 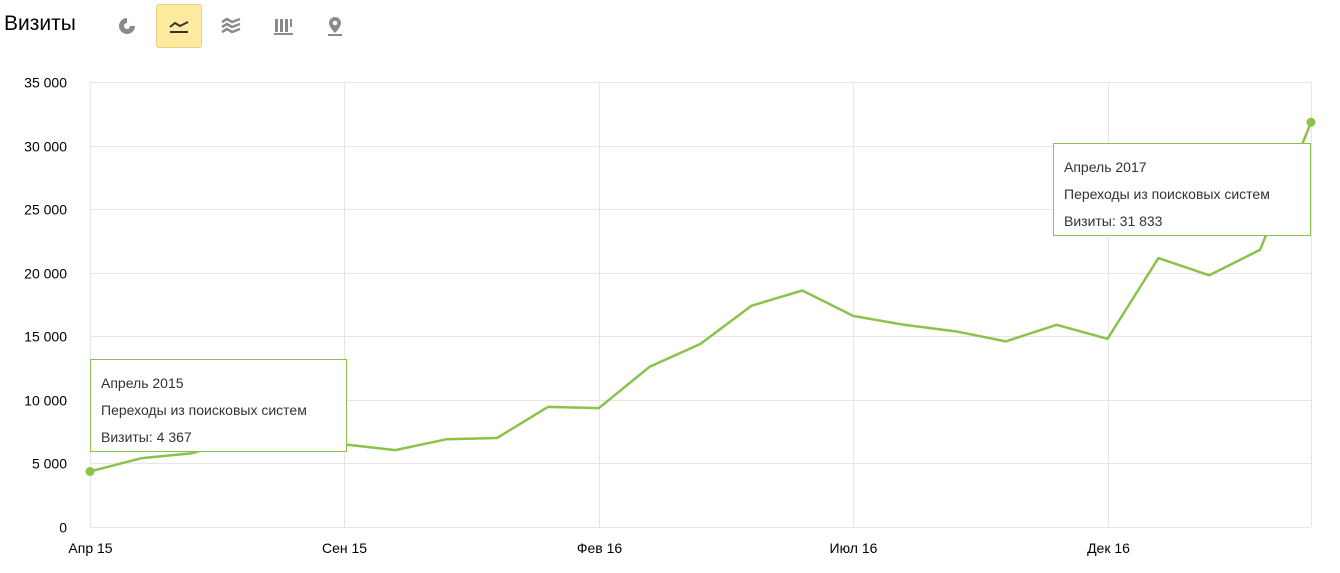 I want to click on pie-chart-icon, so click(x=127, y=26).